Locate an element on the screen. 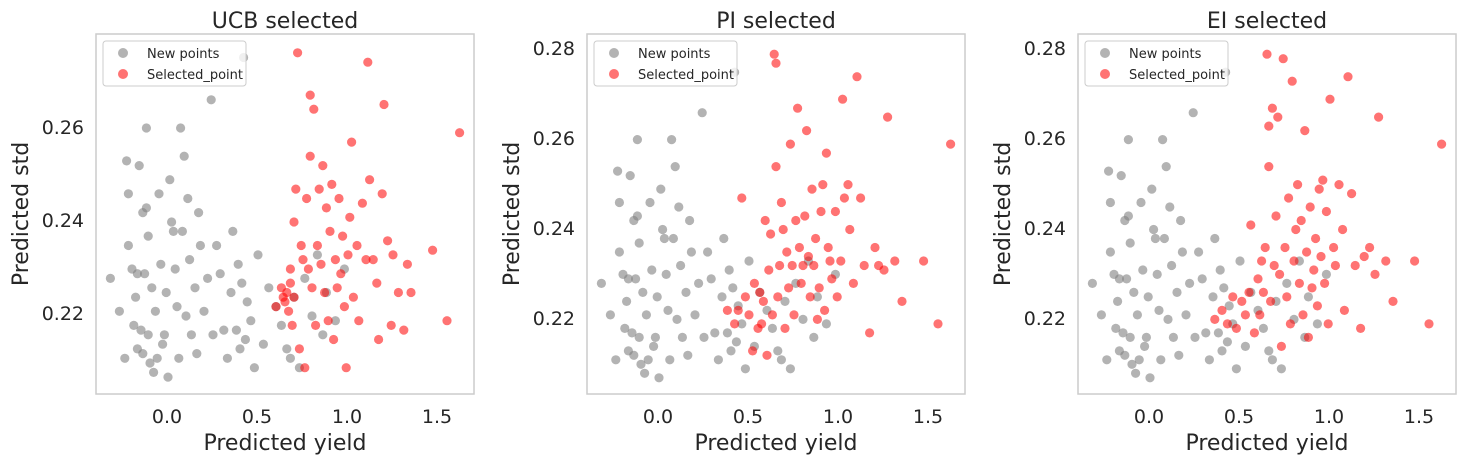 The width and height of the screenshot is (1466, 465). y-tick-label: 0.26 is located at coordinates (554, 139).